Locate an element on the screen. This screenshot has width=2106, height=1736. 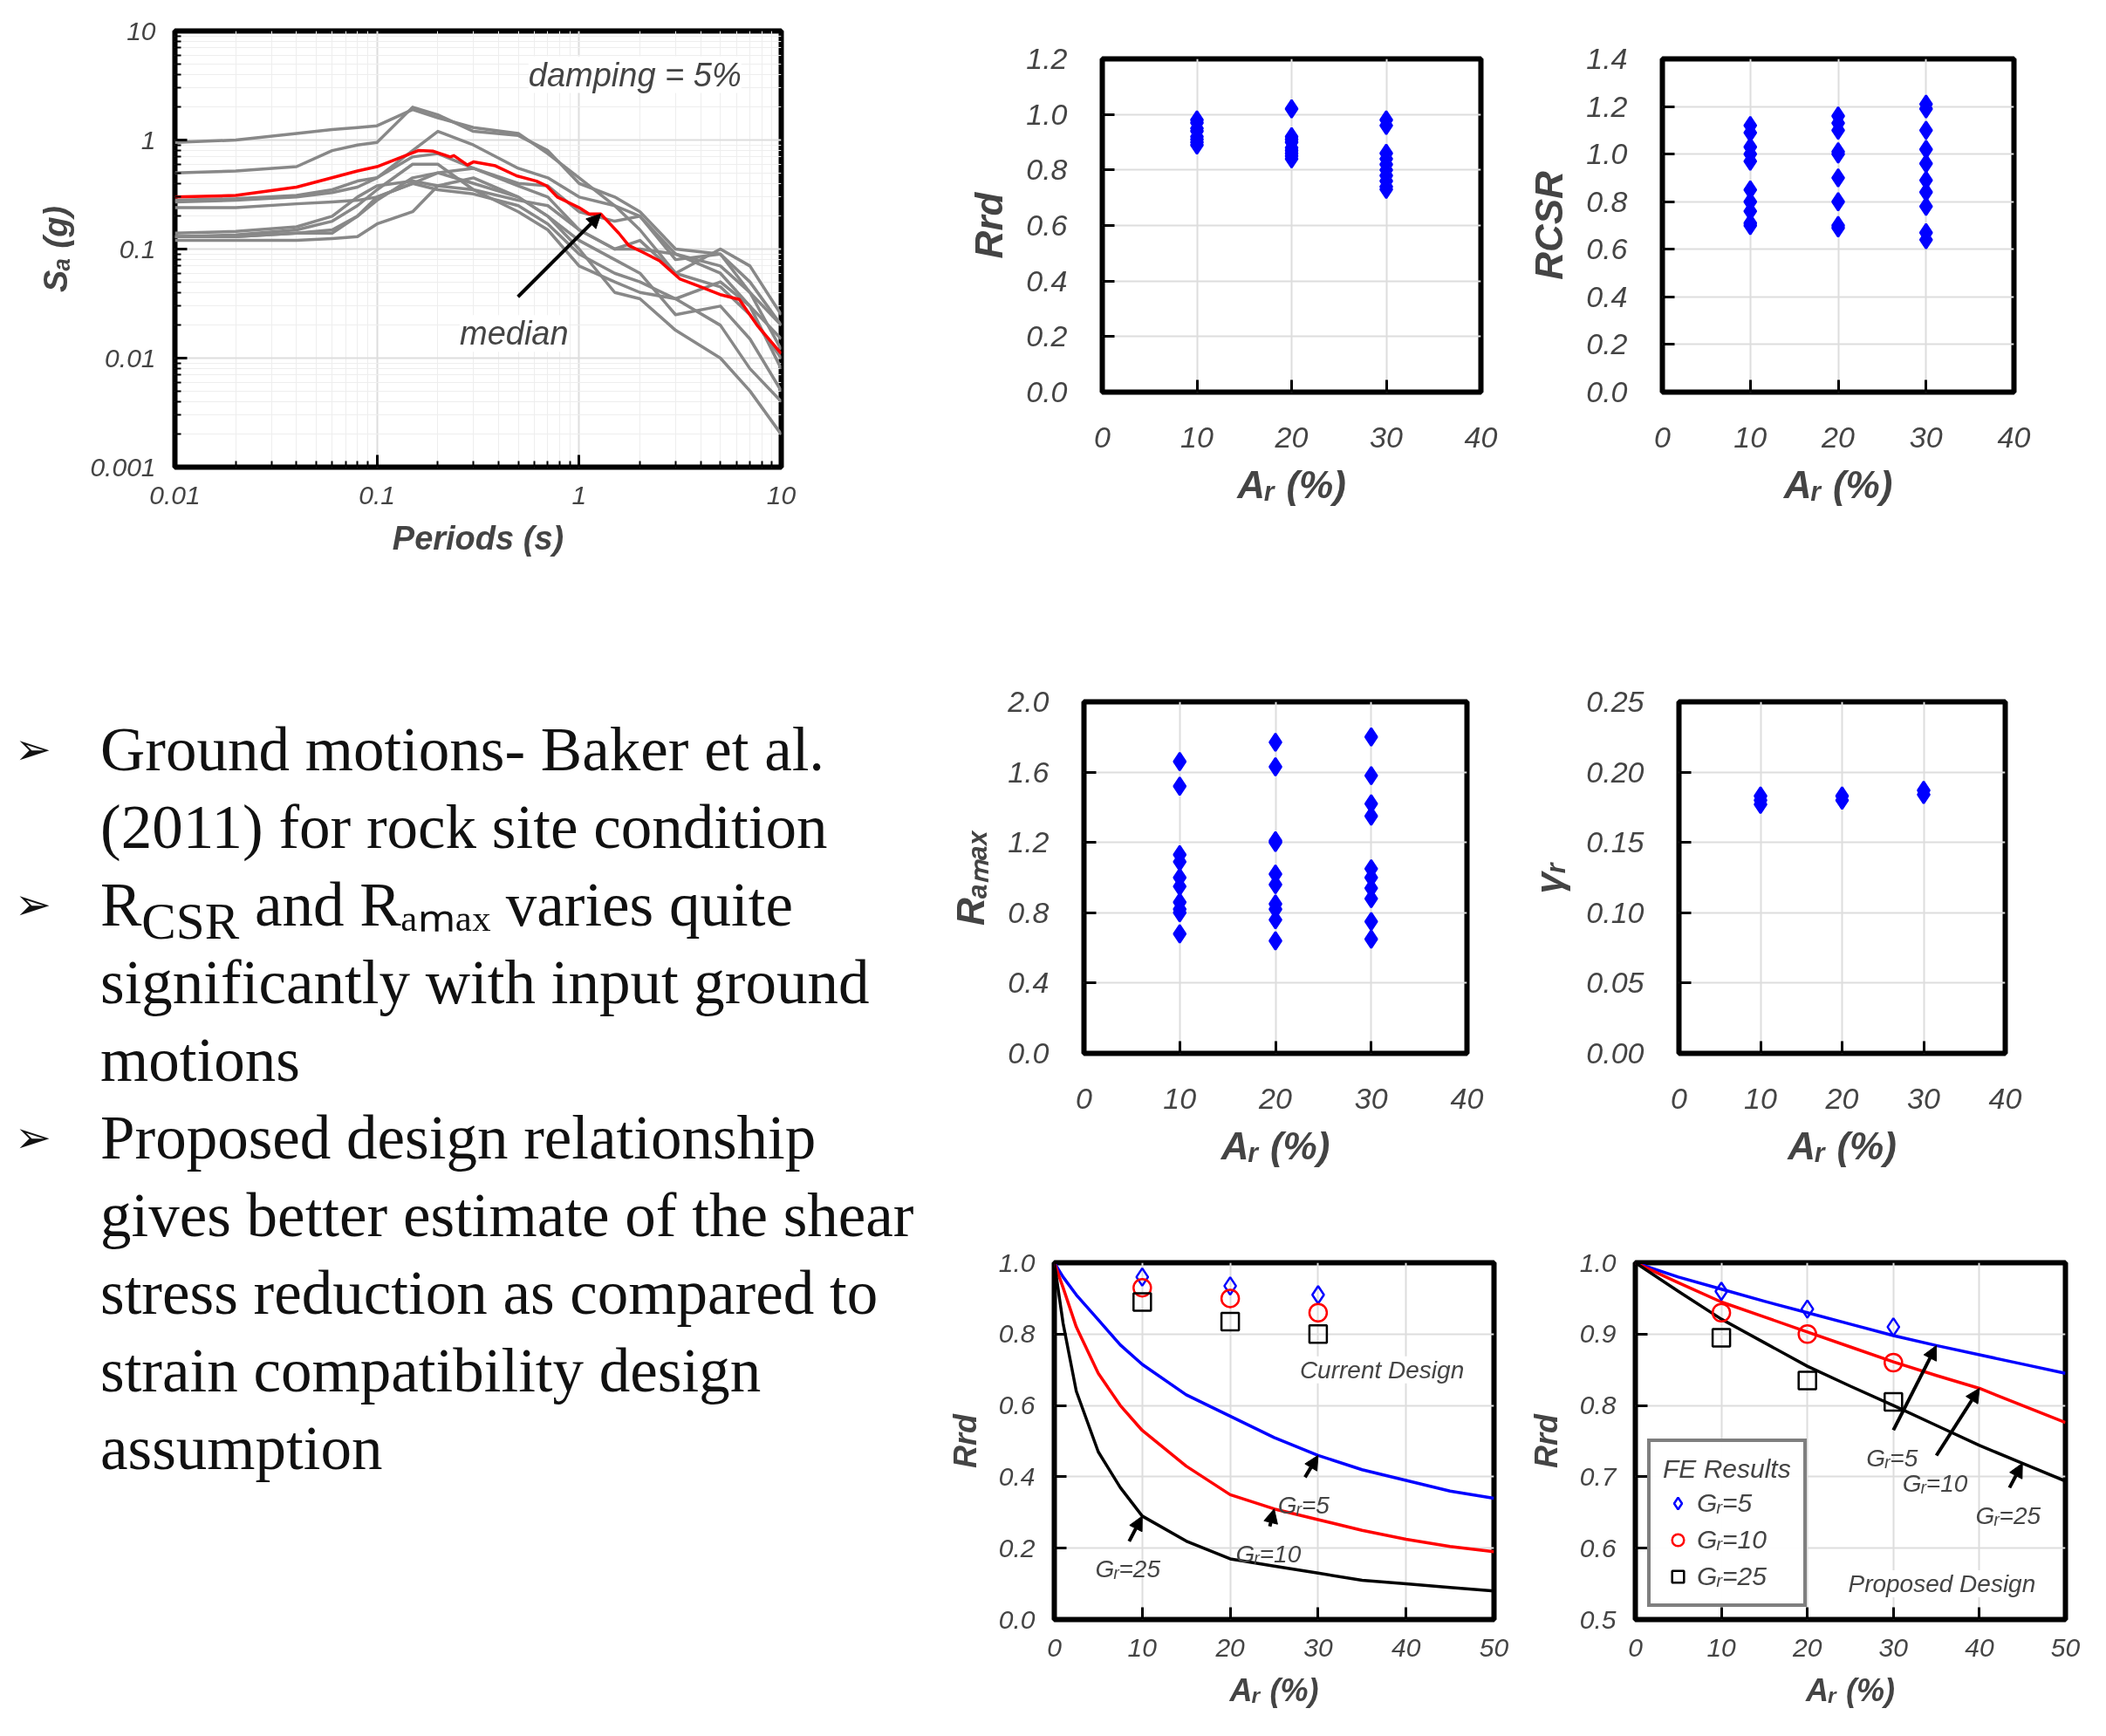
y-tick-label: 0.10 is located at coordinates (1615, 912).